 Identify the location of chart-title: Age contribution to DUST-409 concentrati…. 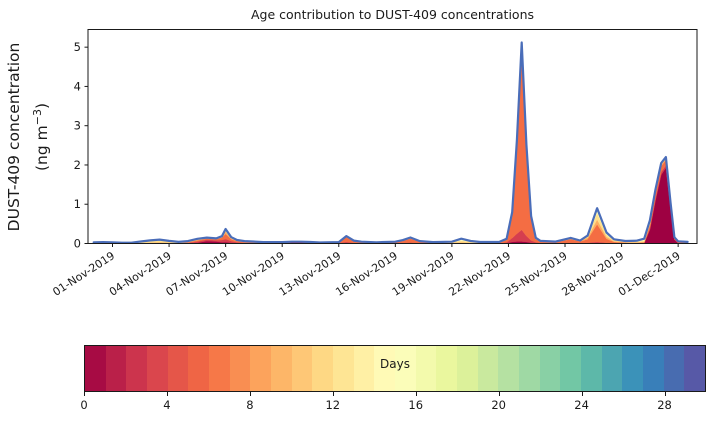
(392, 14).